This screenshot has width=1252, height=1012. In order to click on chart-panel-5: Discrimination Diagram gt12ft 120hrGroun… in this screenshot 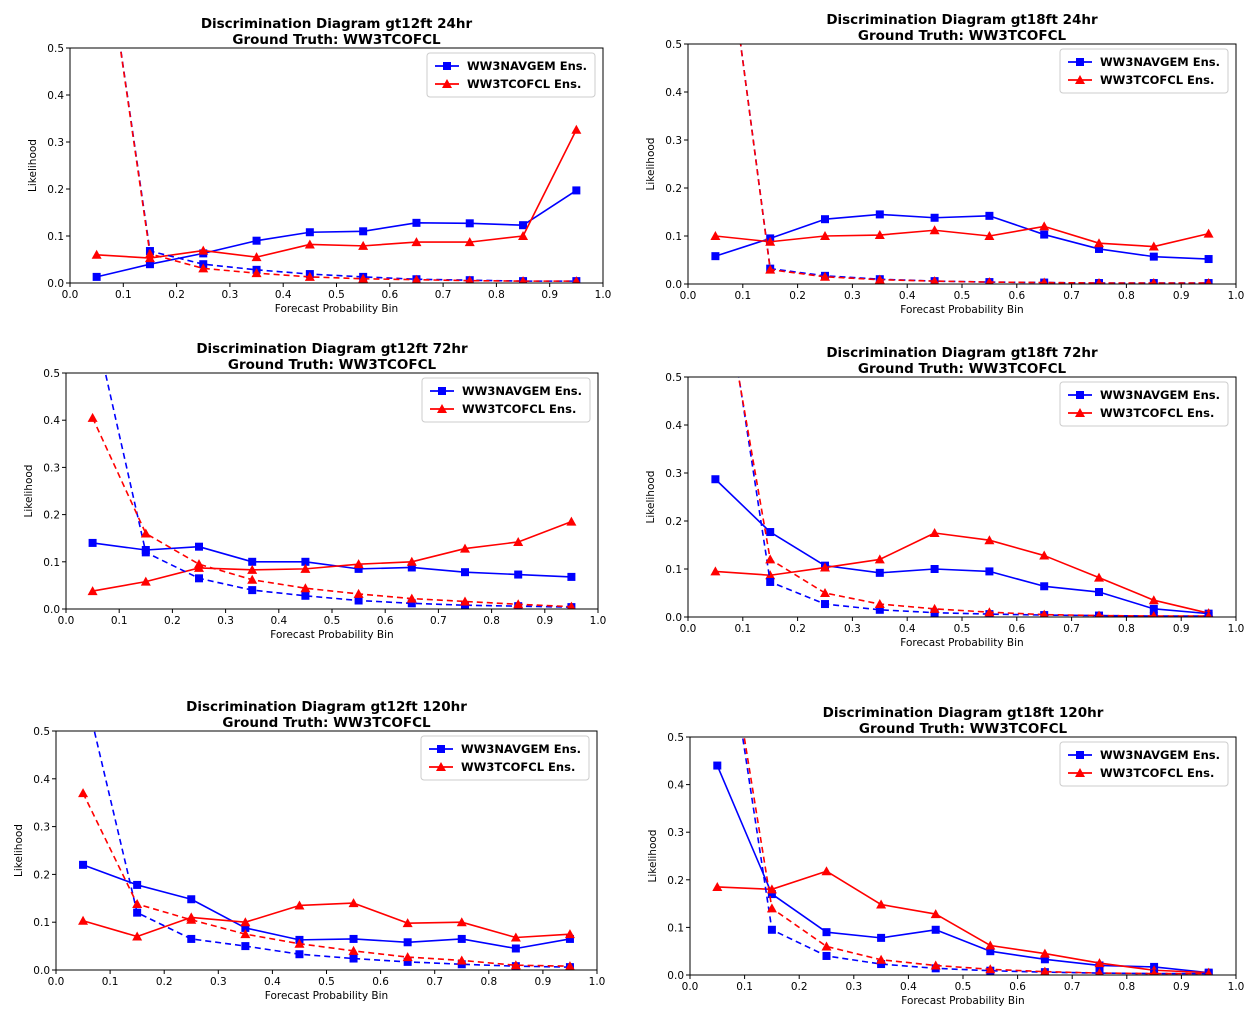, I will do `click(309, 850)`.